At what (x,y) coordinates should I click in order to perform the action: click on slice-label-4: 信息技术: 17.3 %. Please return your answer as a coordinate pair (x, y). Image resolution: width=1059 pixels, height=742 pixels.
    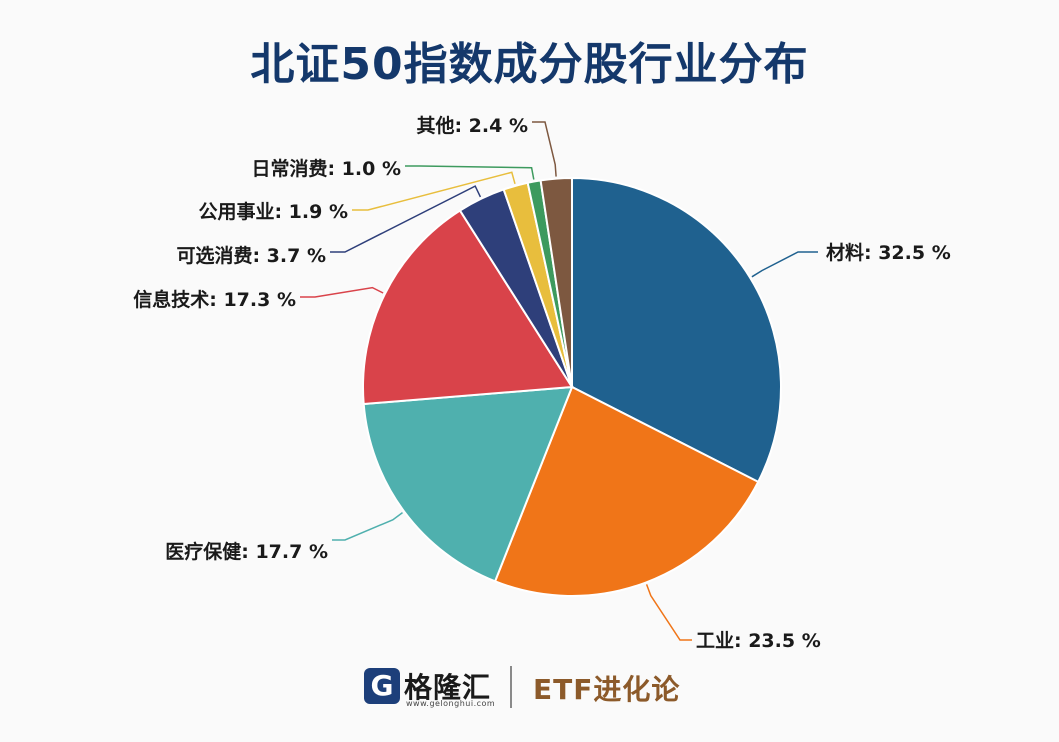
    Looking at the image, I should click on (214, 299).